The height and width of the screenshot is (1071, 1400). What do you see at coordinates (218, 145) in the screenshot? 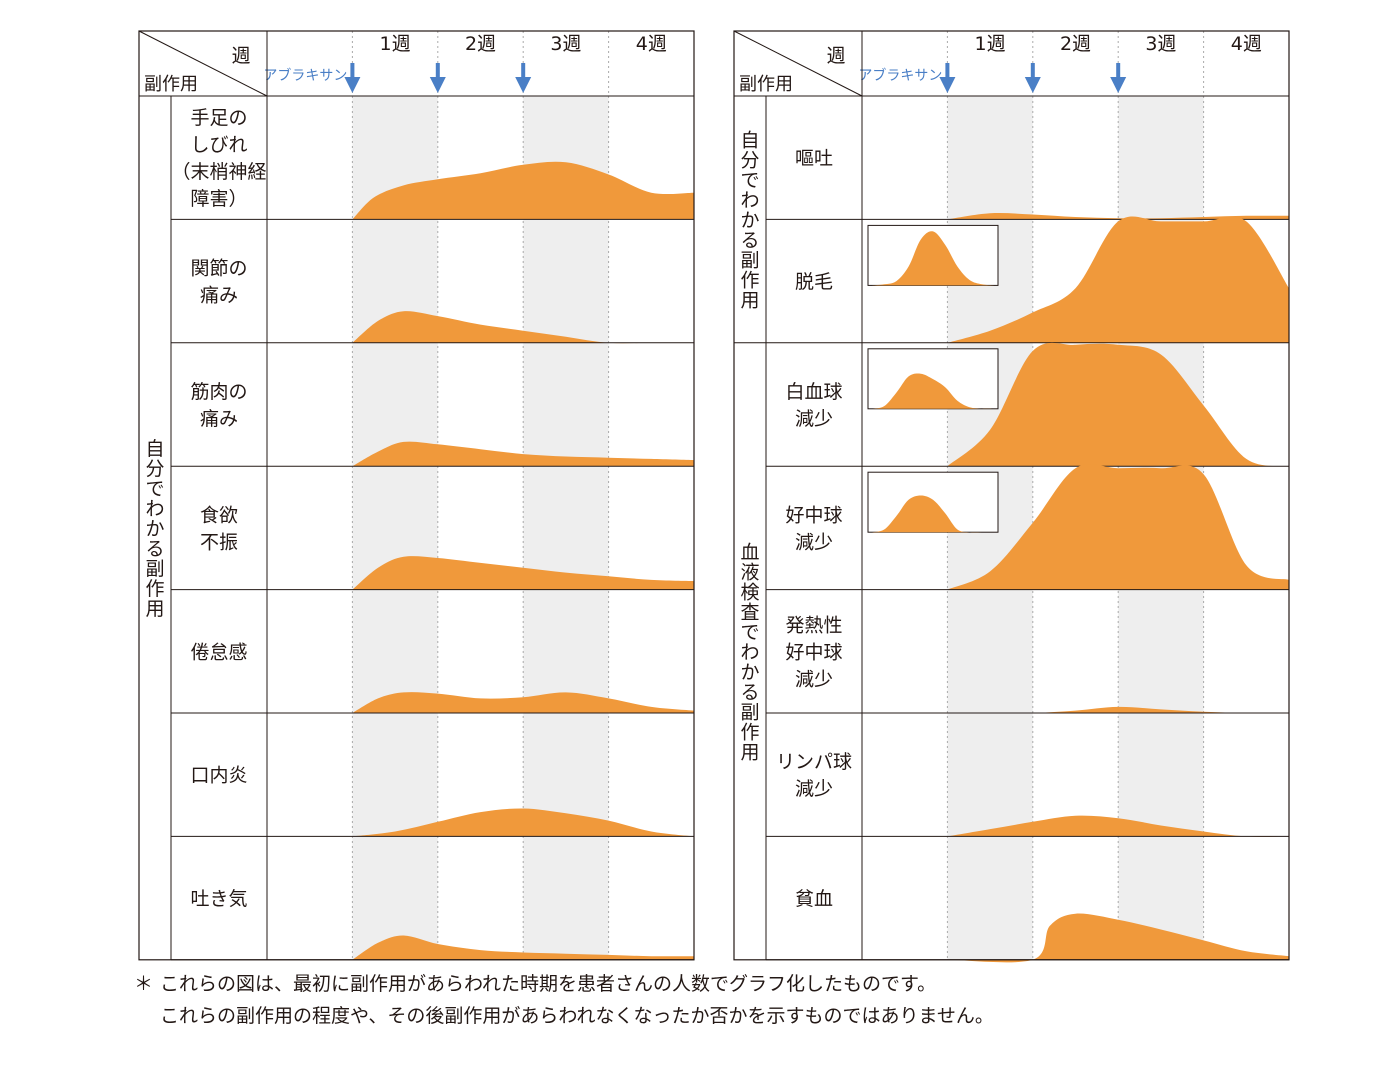
I see `row-label: しびれ` at bounding box center [218, 145].